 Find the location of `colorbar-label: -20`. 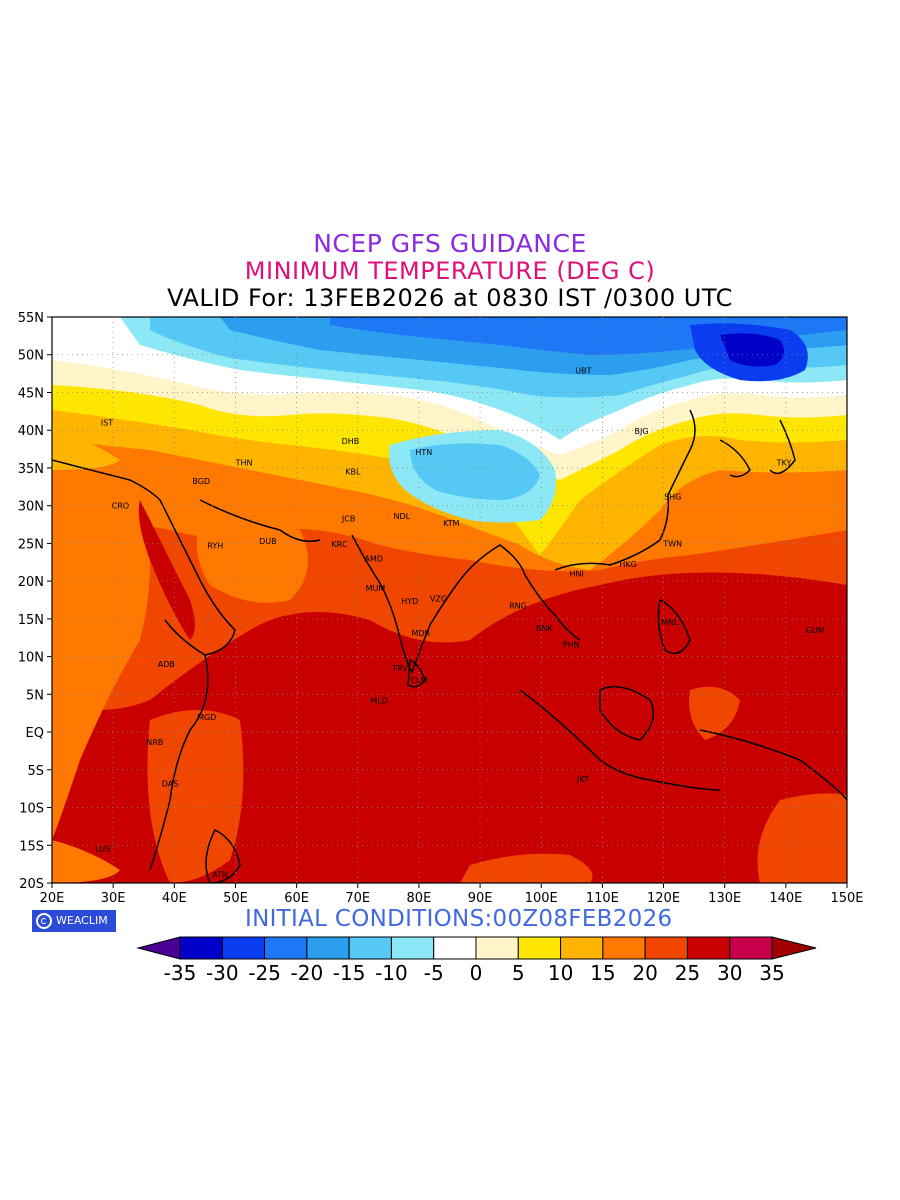

colorbar-label: -20 is located at coordinates (307, 973).